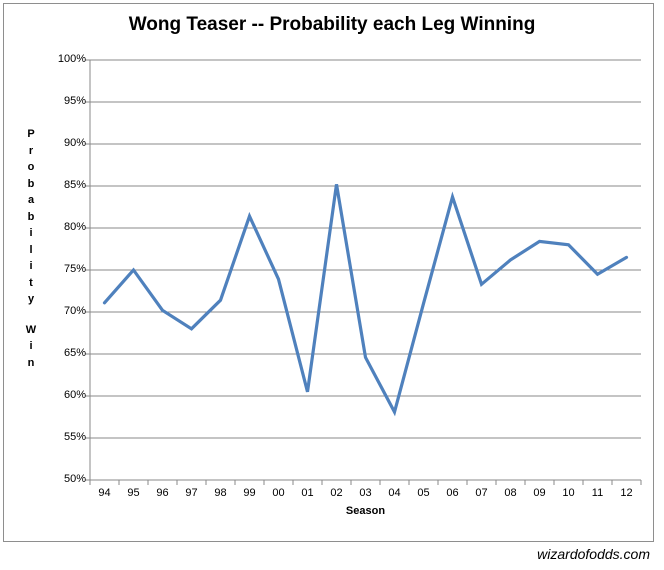  Describe the element at coordinates (74, 311) in the screenshot. I see `y-tick-label: 70%` at that location.